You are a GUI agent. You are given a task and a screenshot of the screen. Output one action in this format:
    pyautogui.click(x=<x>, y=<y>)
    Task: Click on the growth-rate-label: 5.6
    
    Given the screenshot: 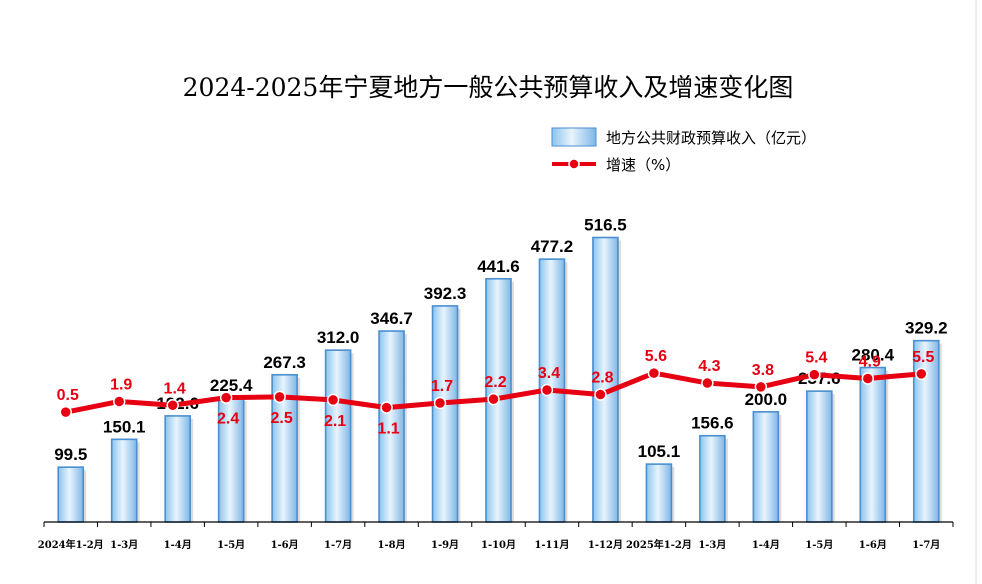 What is the action you would take?
    pyautogui.click(x=656, y=356)
    